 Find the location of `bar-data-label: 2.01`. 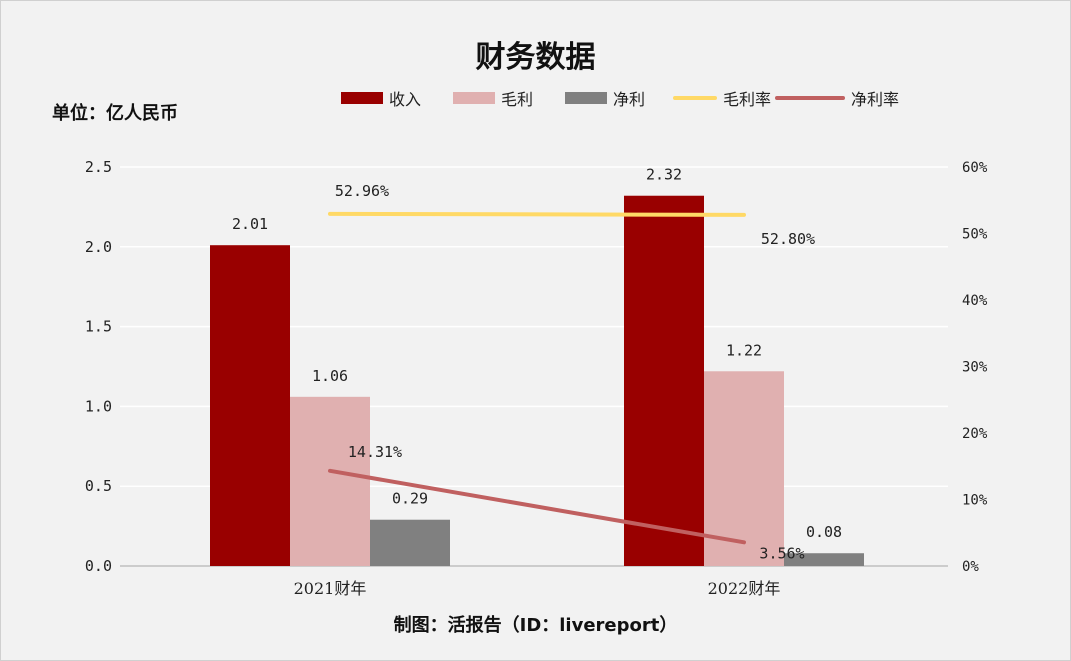

bar-data-label: 2.01 is located at coordinates (250, 224).